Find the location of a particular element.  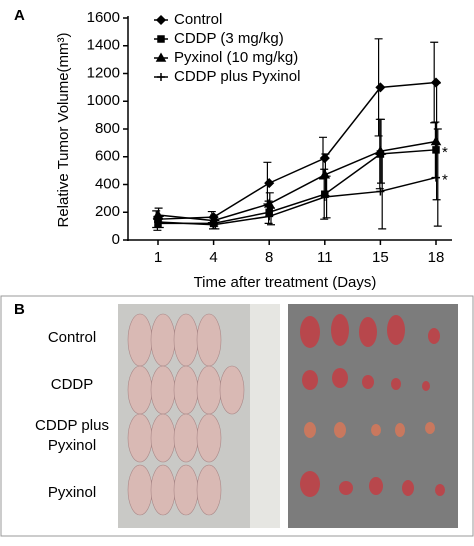

legend-label: Control is located at coordinates (198, 19).